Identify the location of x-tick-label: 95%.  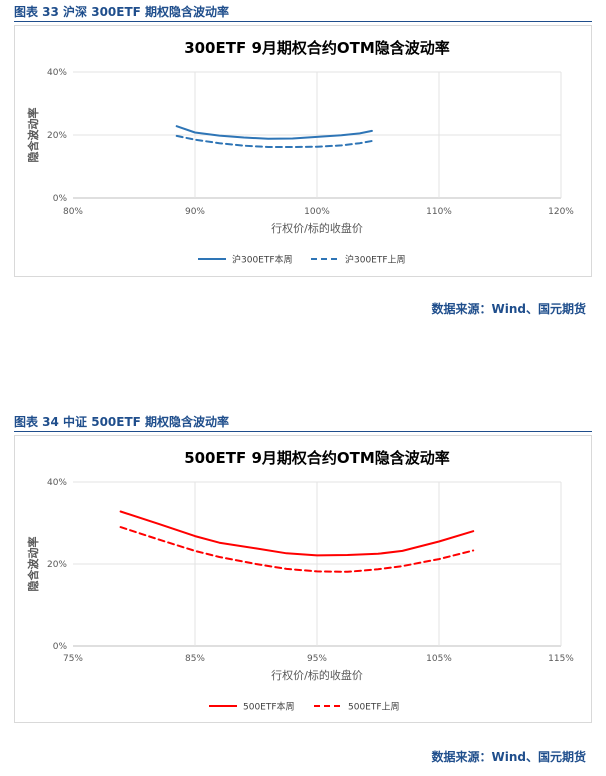
(317, 659).